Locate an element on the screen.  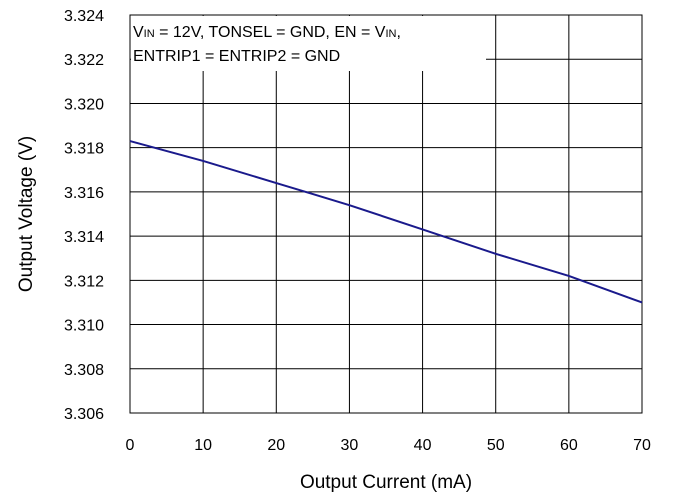
y-tick-label: 3.324 is located at coordinates (84, 16).